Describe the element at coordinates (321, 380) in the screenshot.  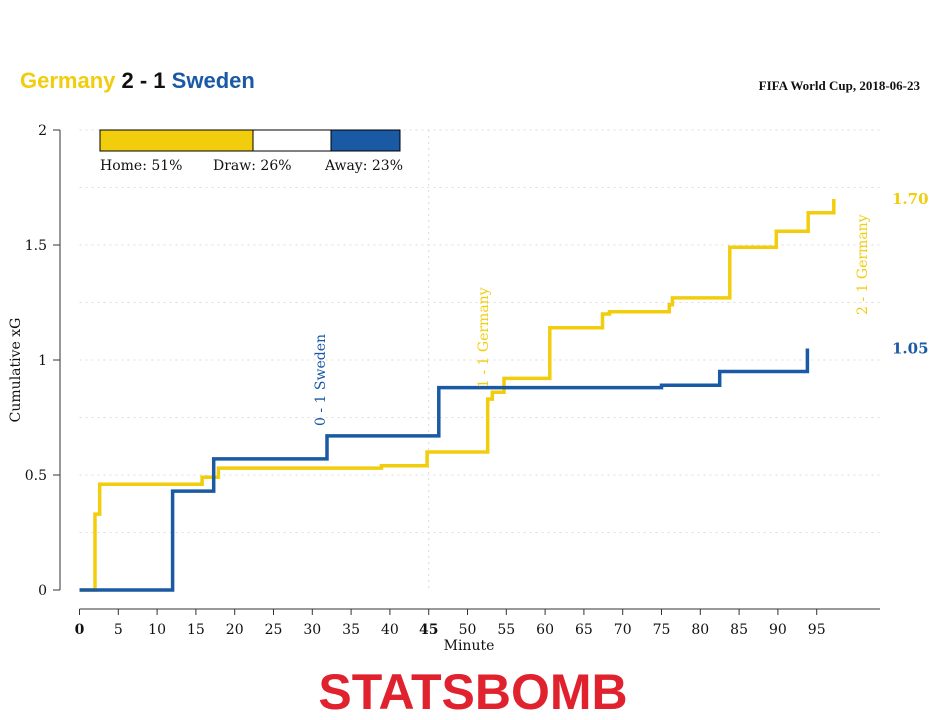
I see `goal-annotation: 0 - 1 Sweden` at that location.